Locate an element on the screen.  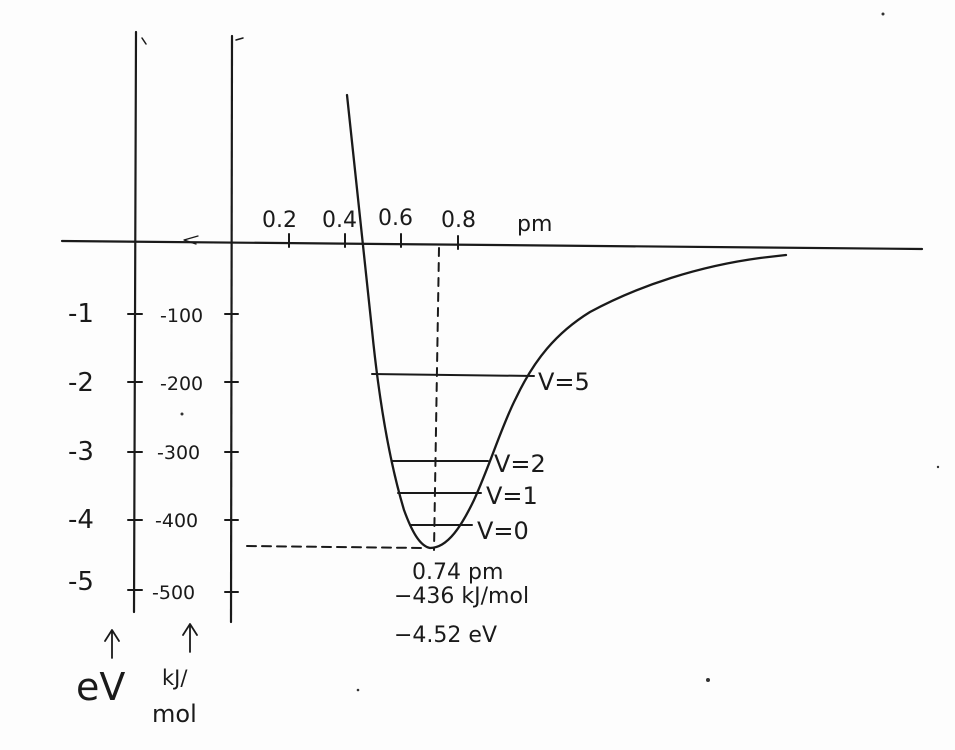
unit-arrows is located at coordinates (151, 641).